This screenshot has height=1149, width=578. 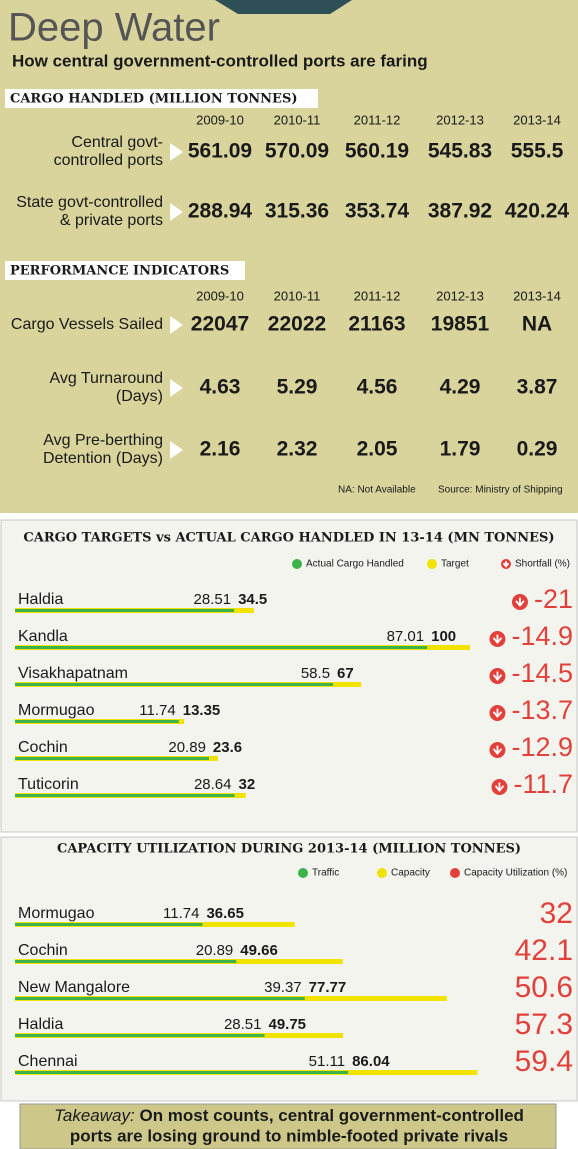 I want to click on legend-label: Target, so click(x=455, y=564).